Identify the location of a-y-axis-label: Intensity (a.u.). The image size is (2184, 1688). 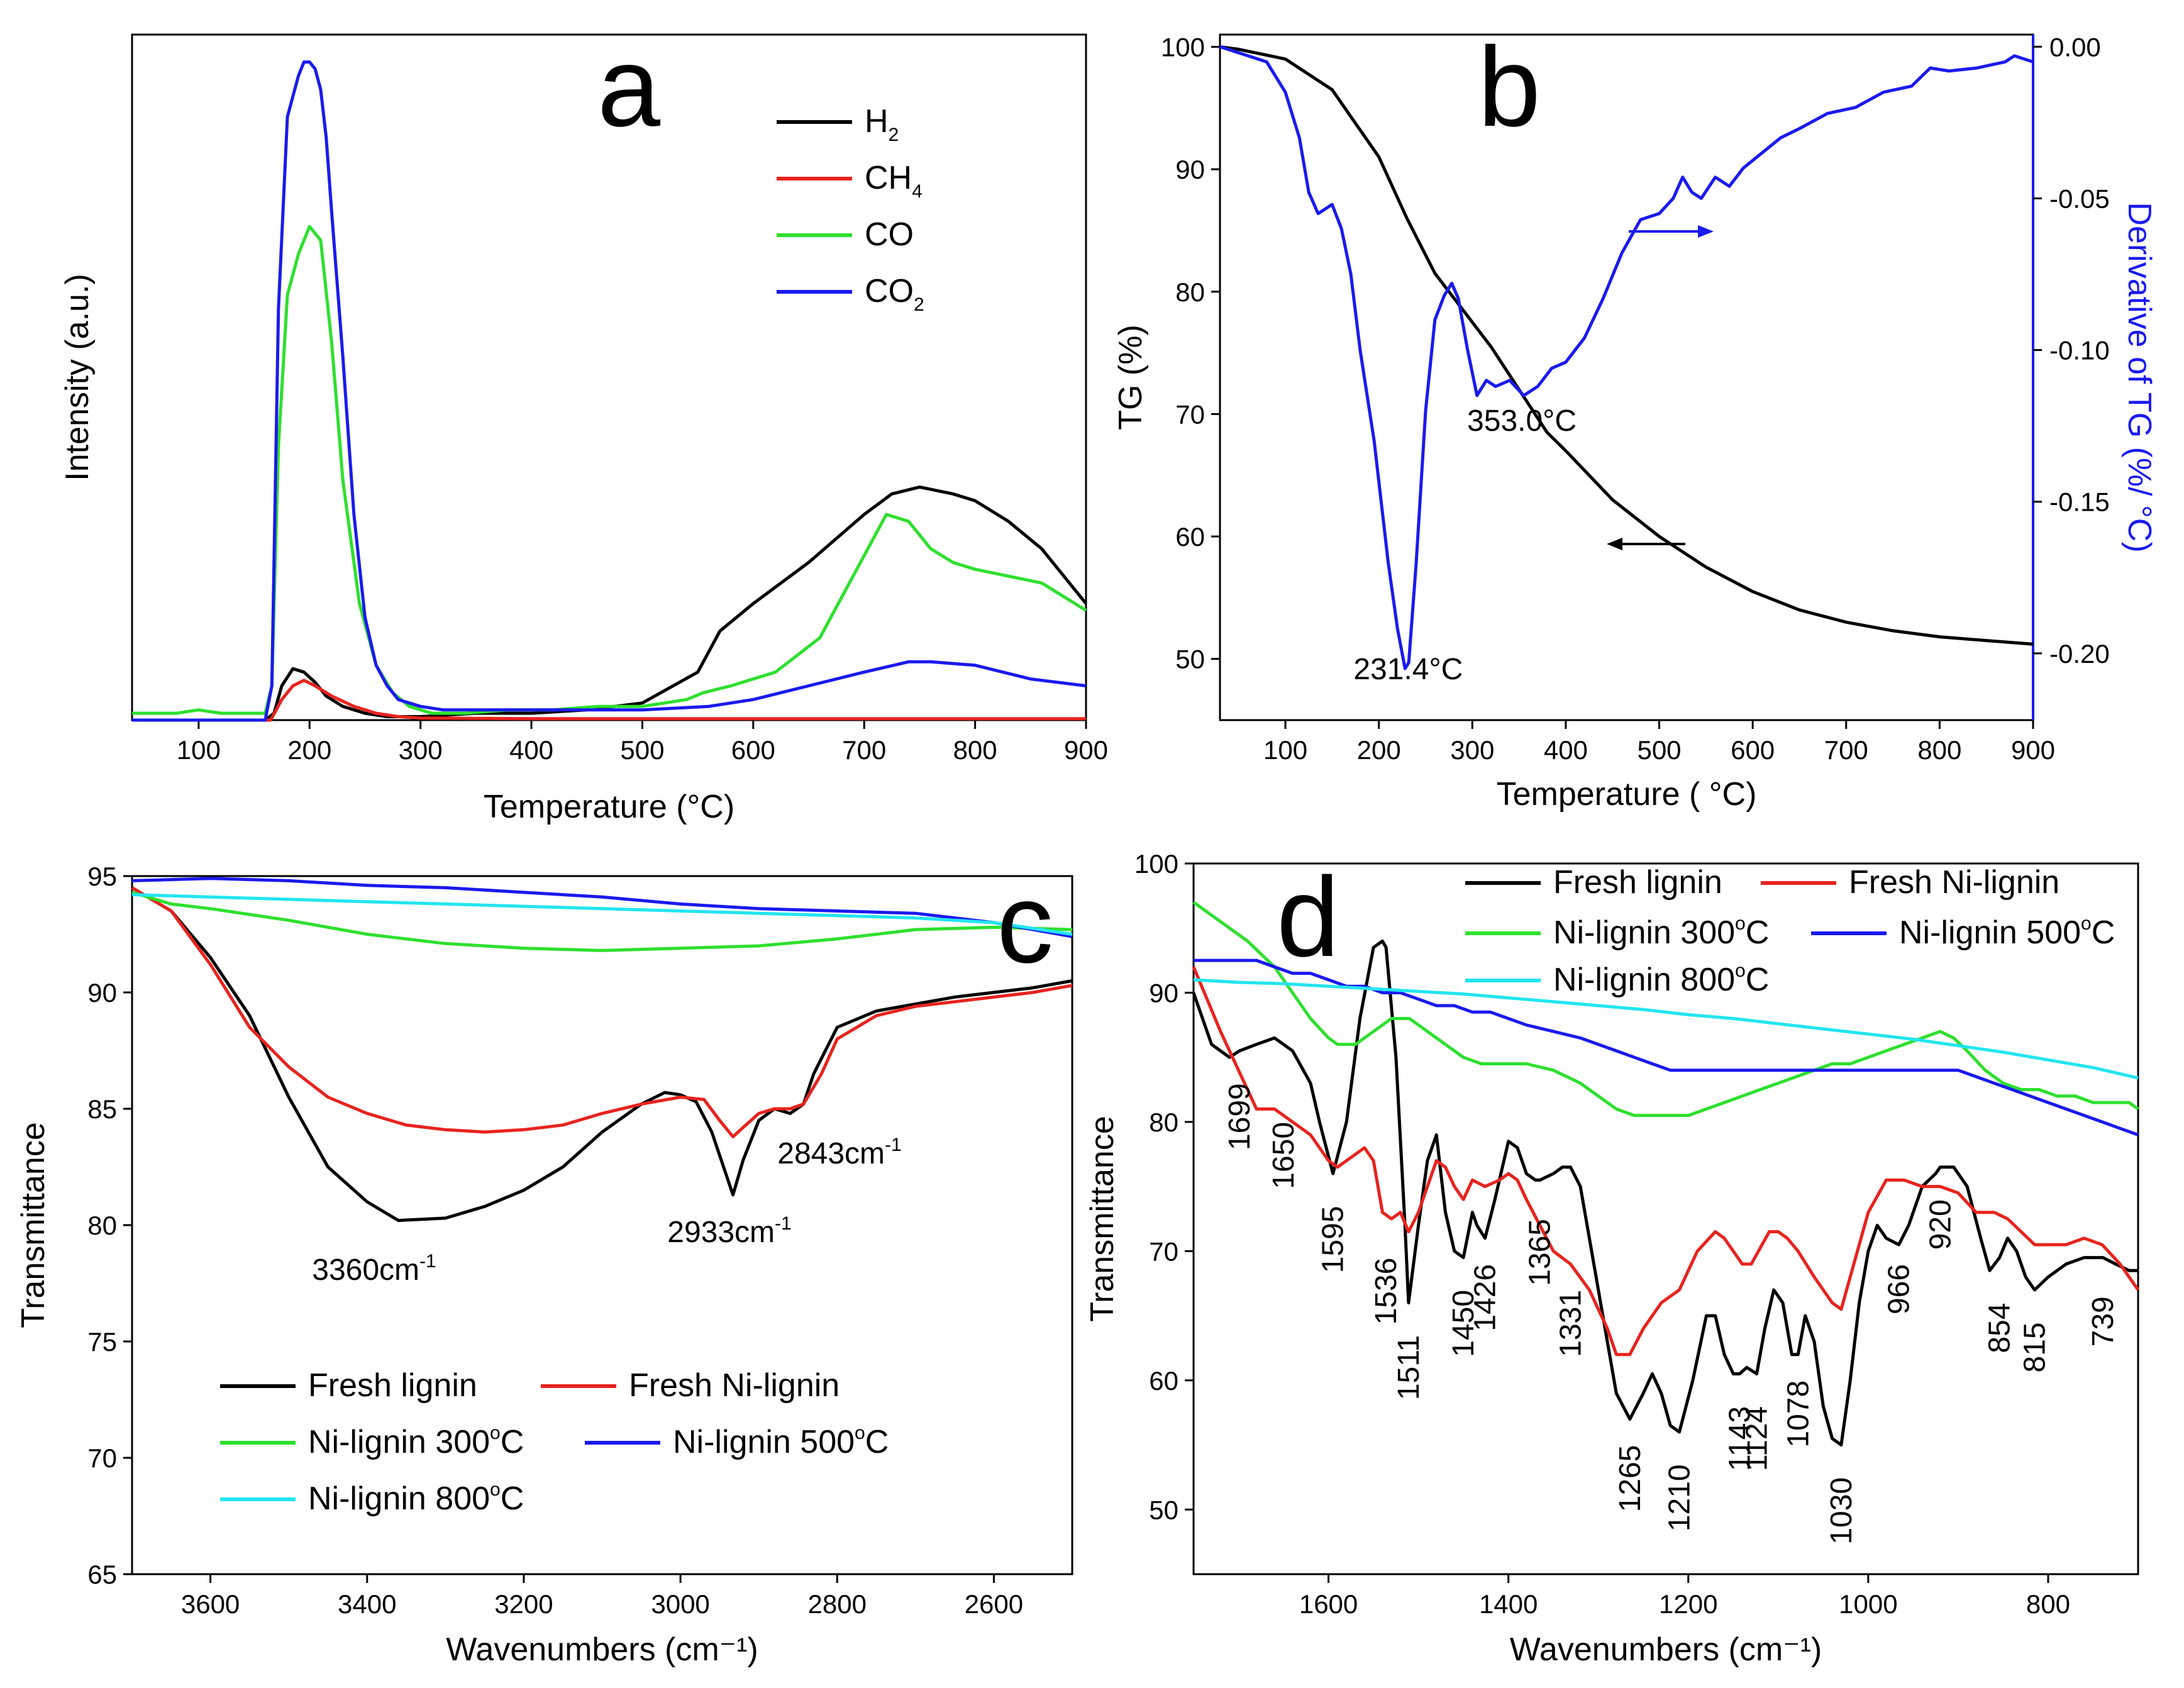
(77, 377).